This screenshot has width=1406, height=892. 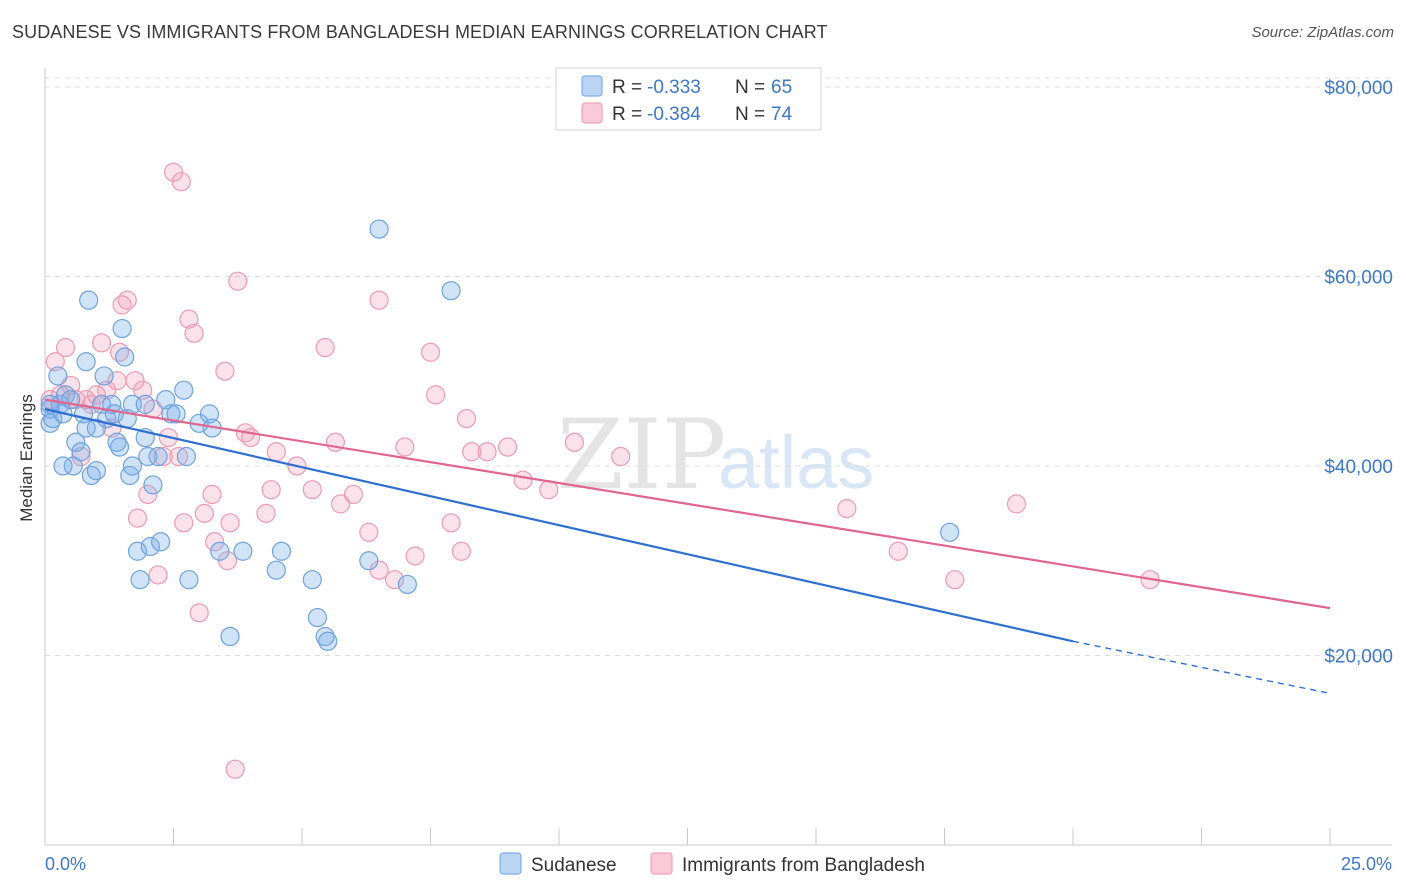 I want to click on stats-legend: R = -0.333 N = 65 R = -0.384 N = 74, so click(x=688, y=99).